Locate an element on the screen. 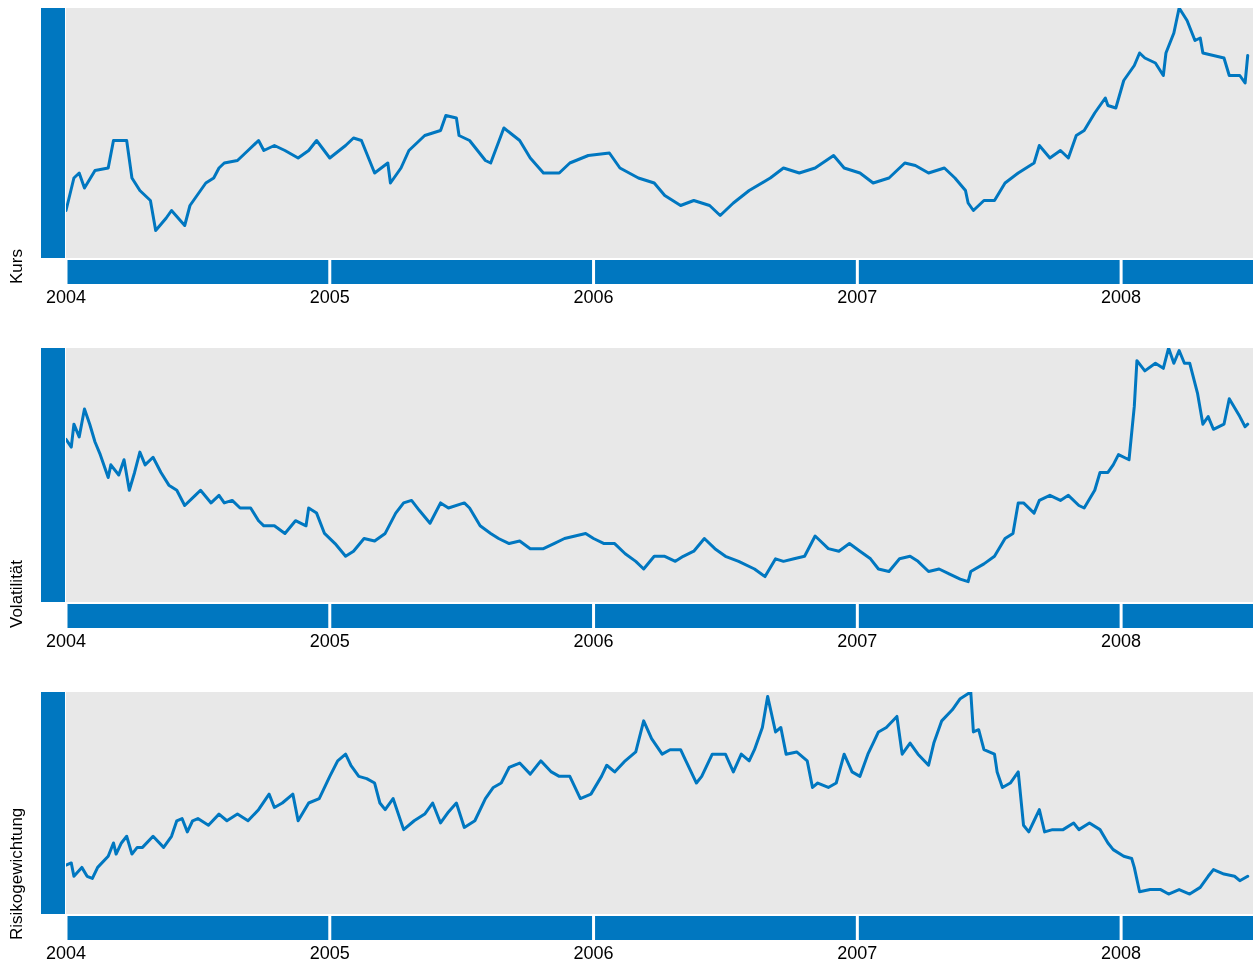 This screenshot has height=974, width=1253. y-axis-title: Kurs is located at coordinates (16, 266).